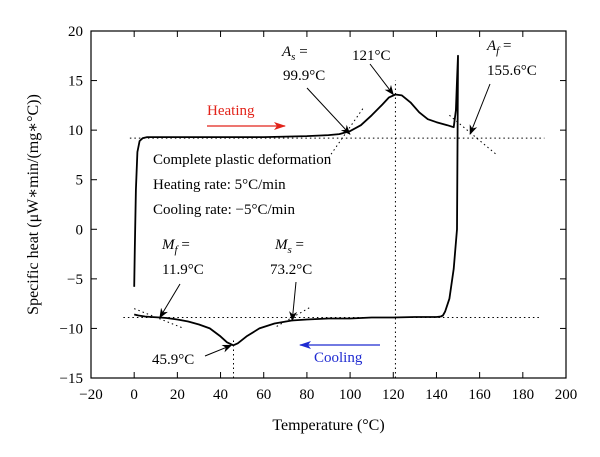 This screenshot has height=457, width=600. I want to click on y-tick-label: 10, so click(75, 131).